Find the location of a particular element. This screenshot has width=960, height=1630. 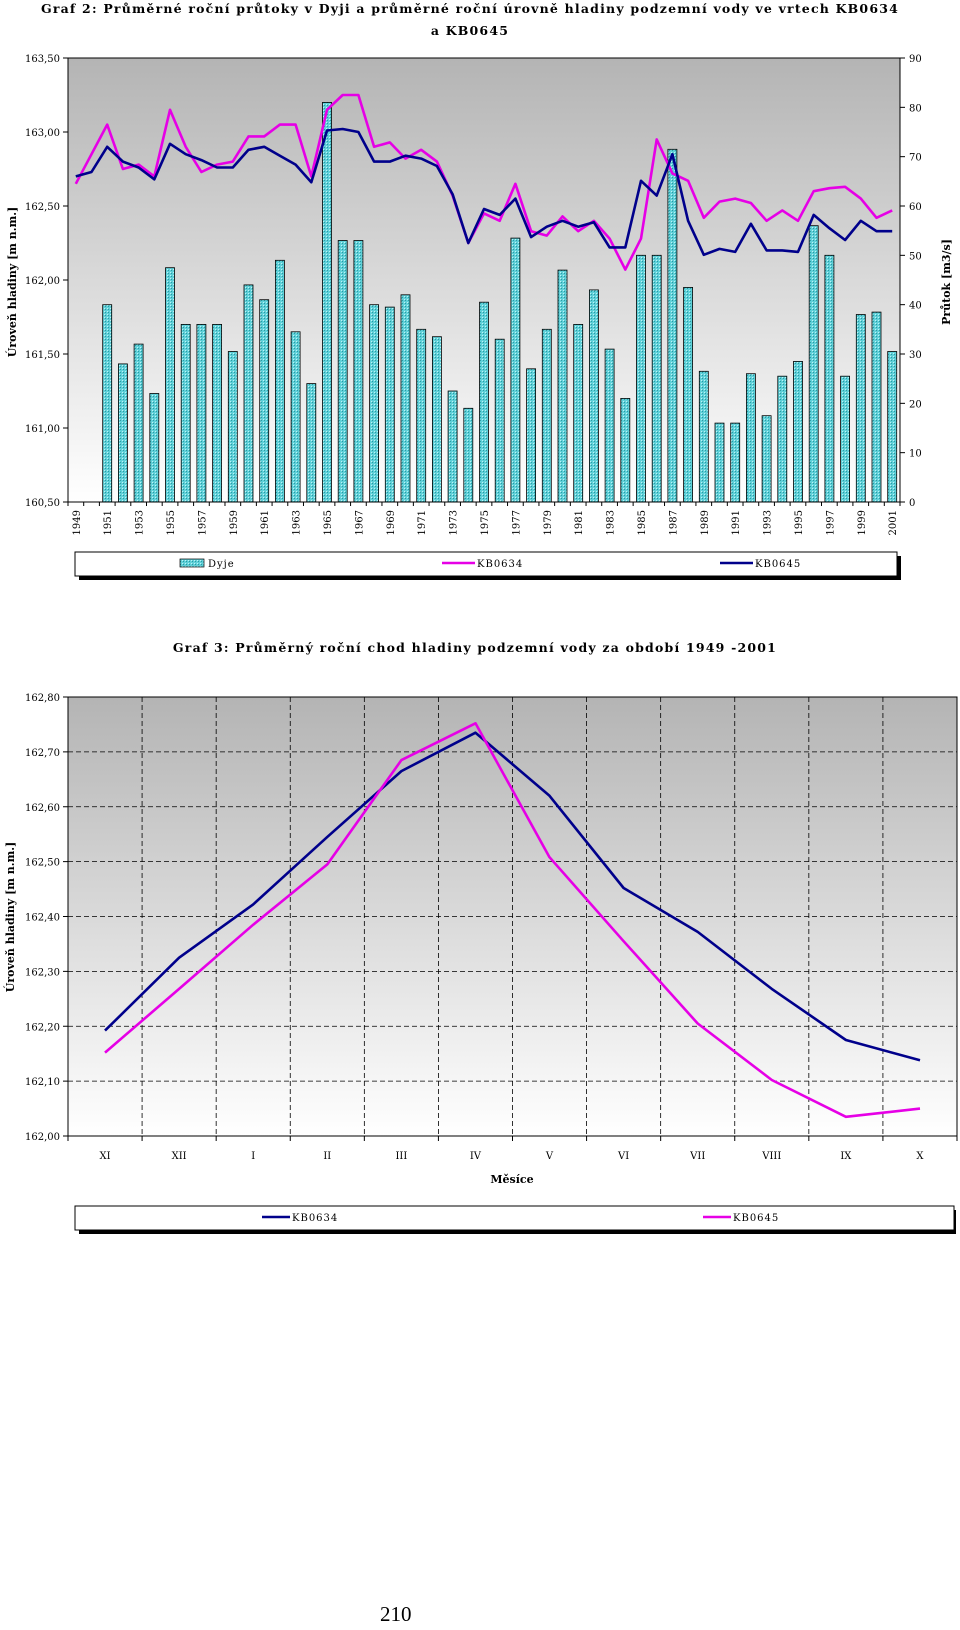

x-tick-label: 1969 is located at coordinates (391, 522).